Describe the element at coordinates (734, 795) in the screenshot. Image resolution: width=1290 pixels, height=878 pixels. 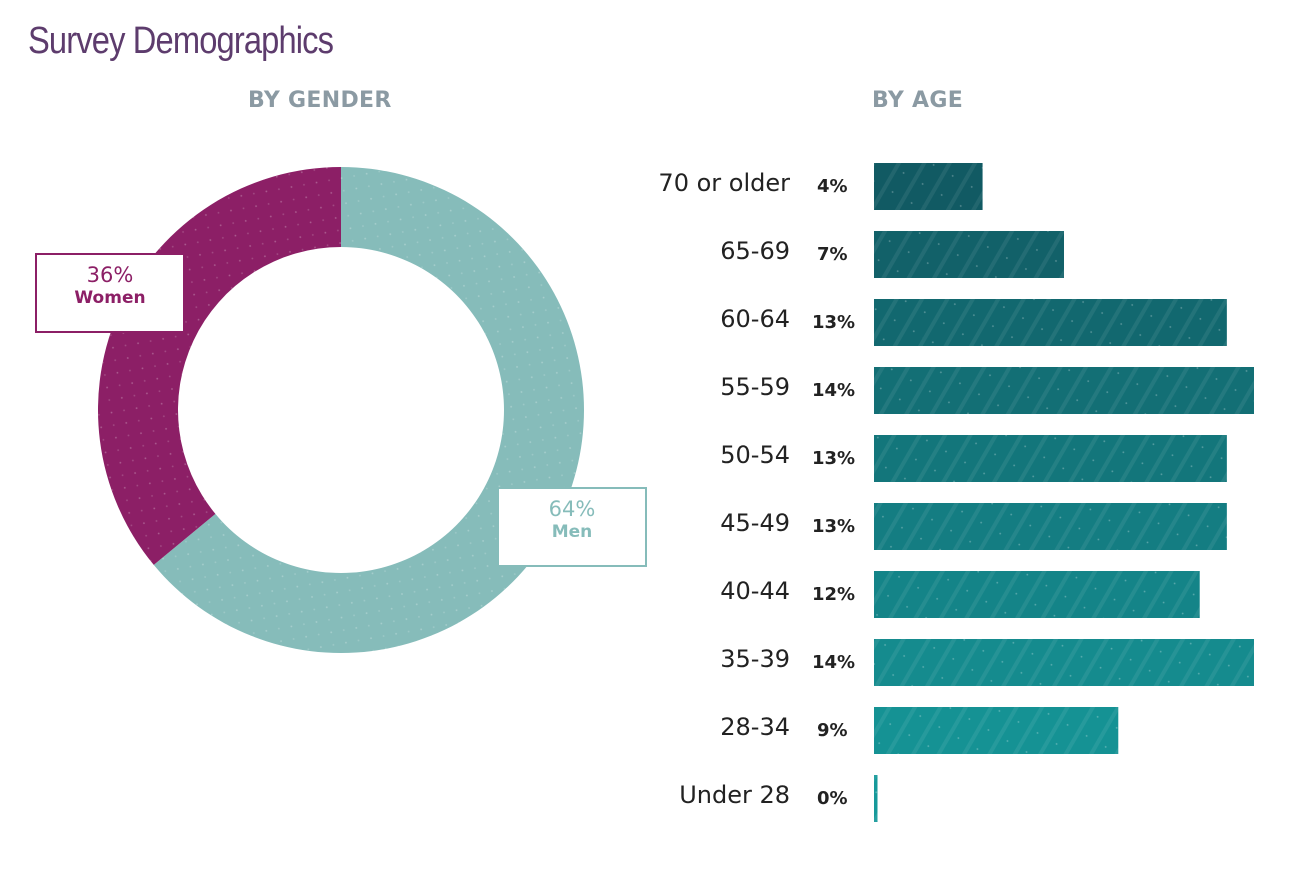
I see `age-category-label: Under 28` at that location.